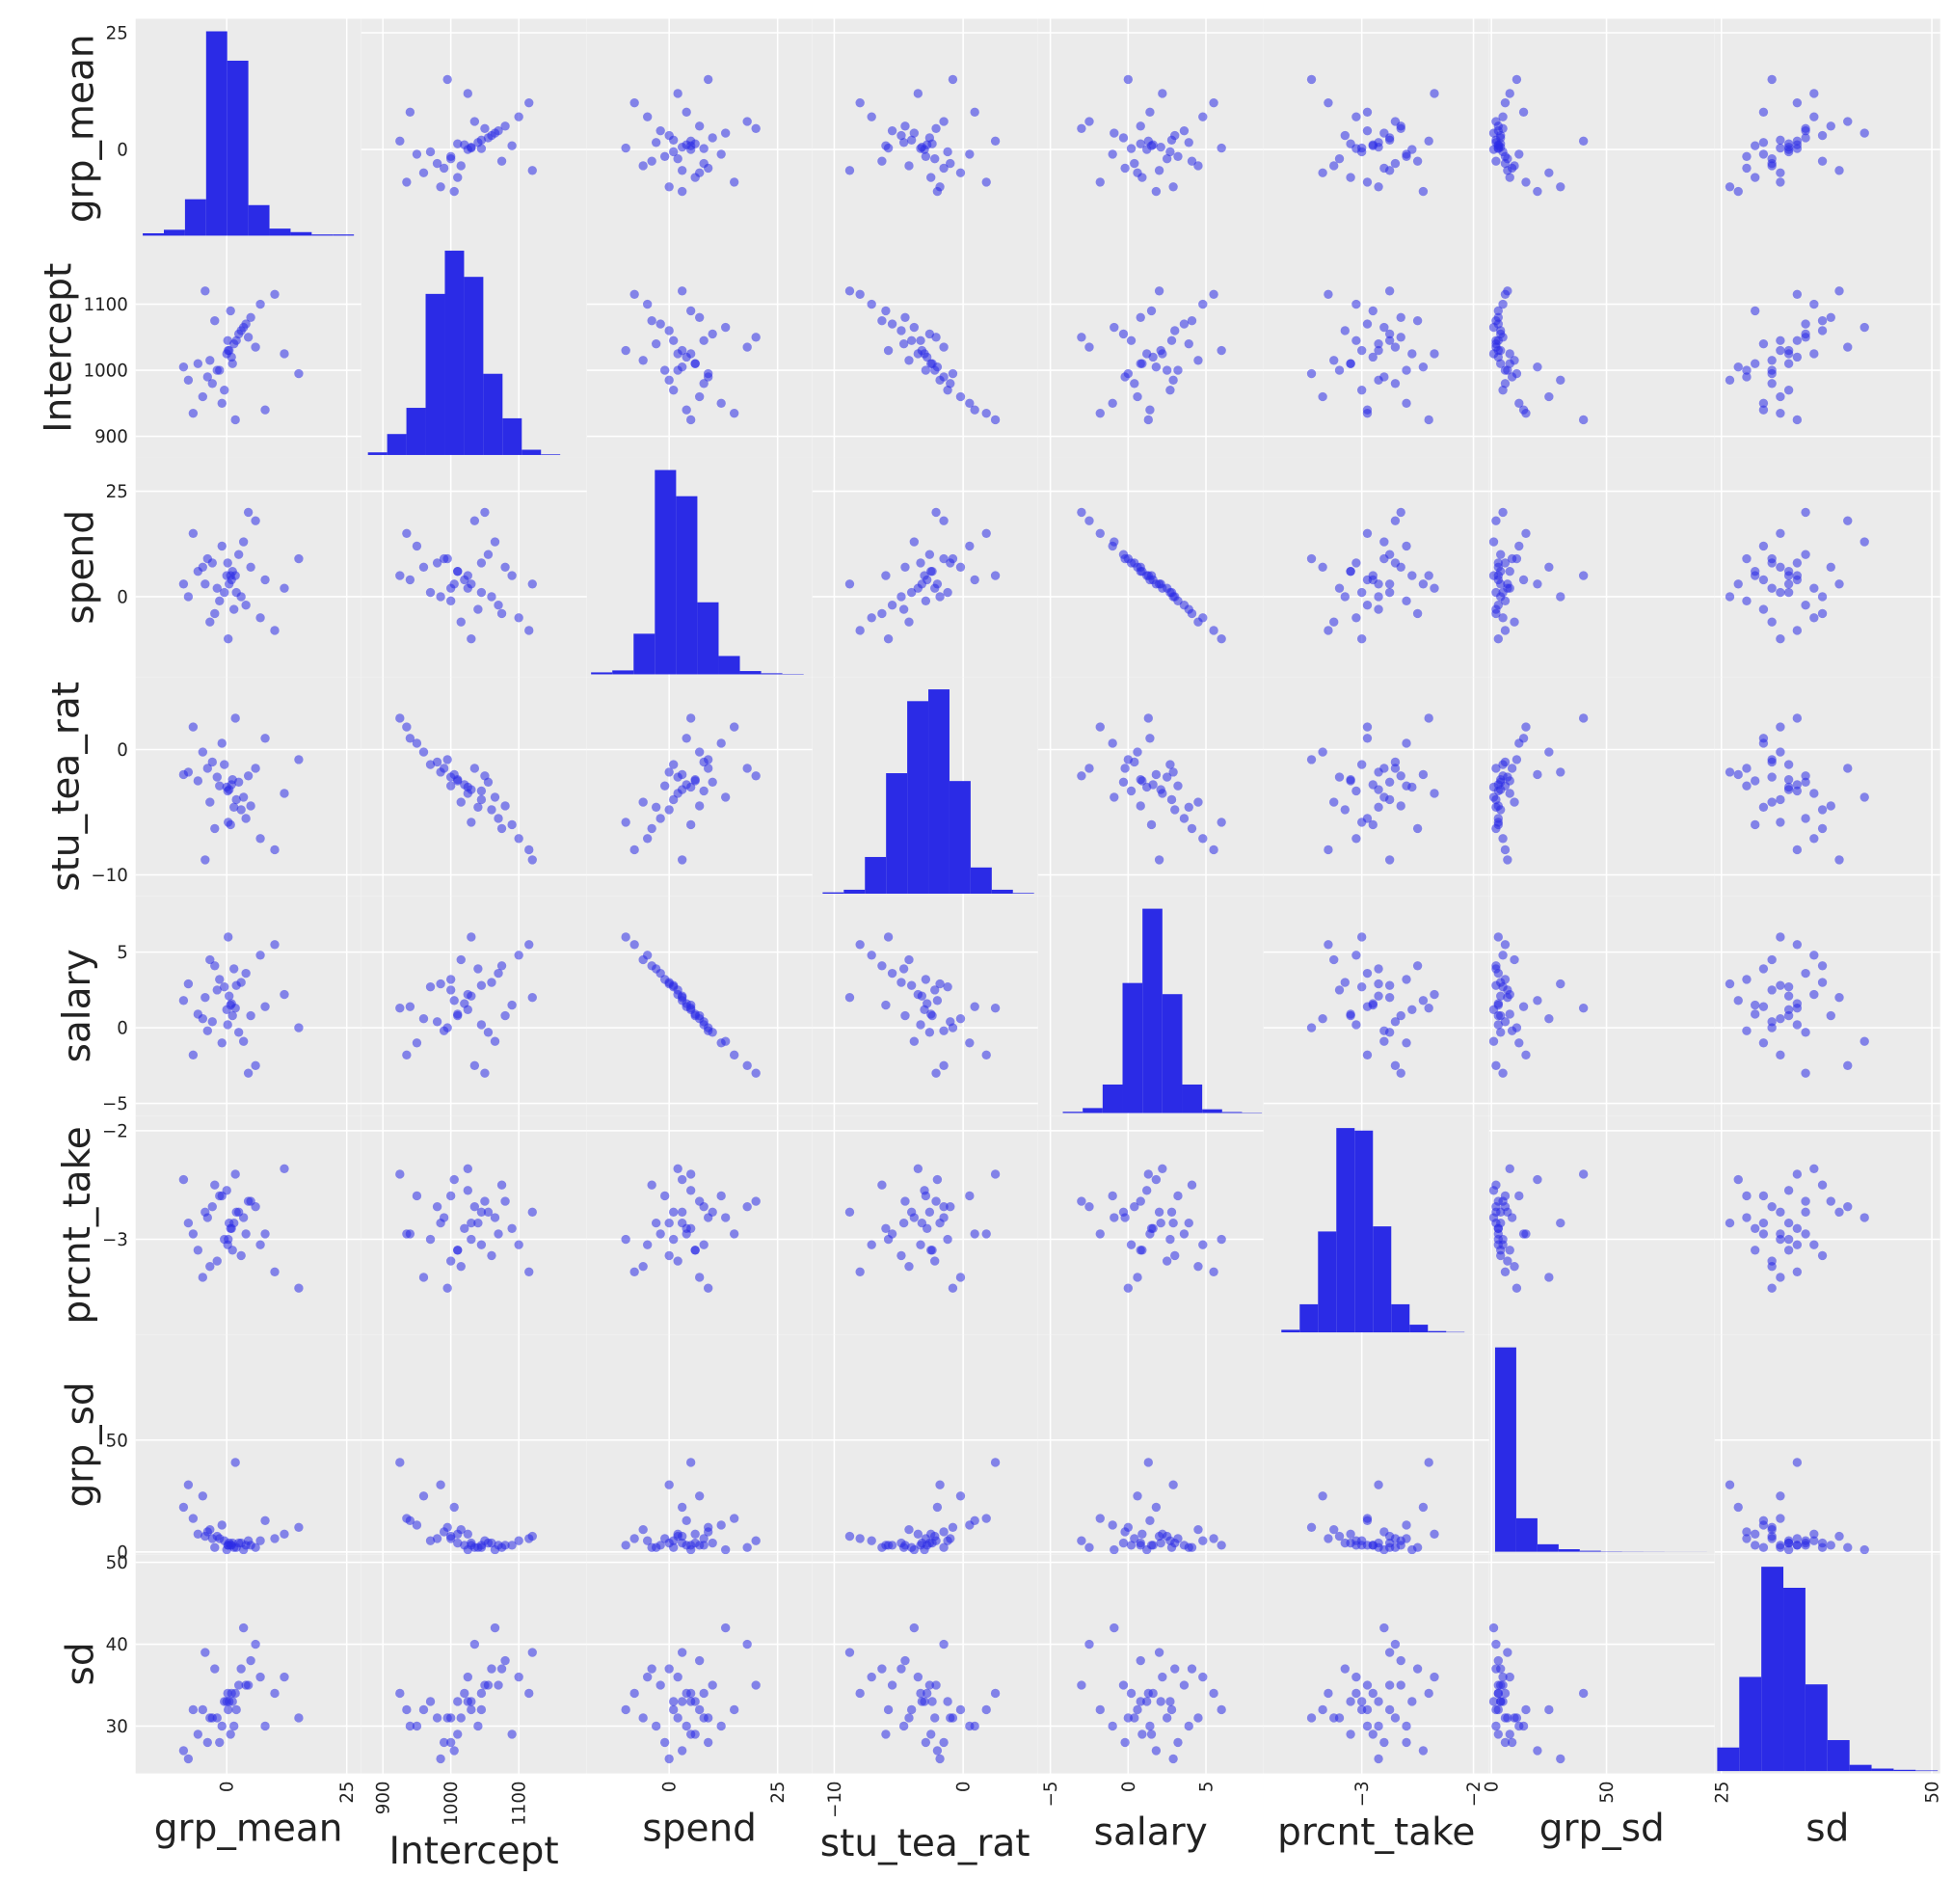 Image resolution: width=1953 pixels, height=1904 pixels. What do you see at coordinates (117, 1645) in the screenshot?
I see `y-tick-label: 40` at bounding box center [117, 1645].